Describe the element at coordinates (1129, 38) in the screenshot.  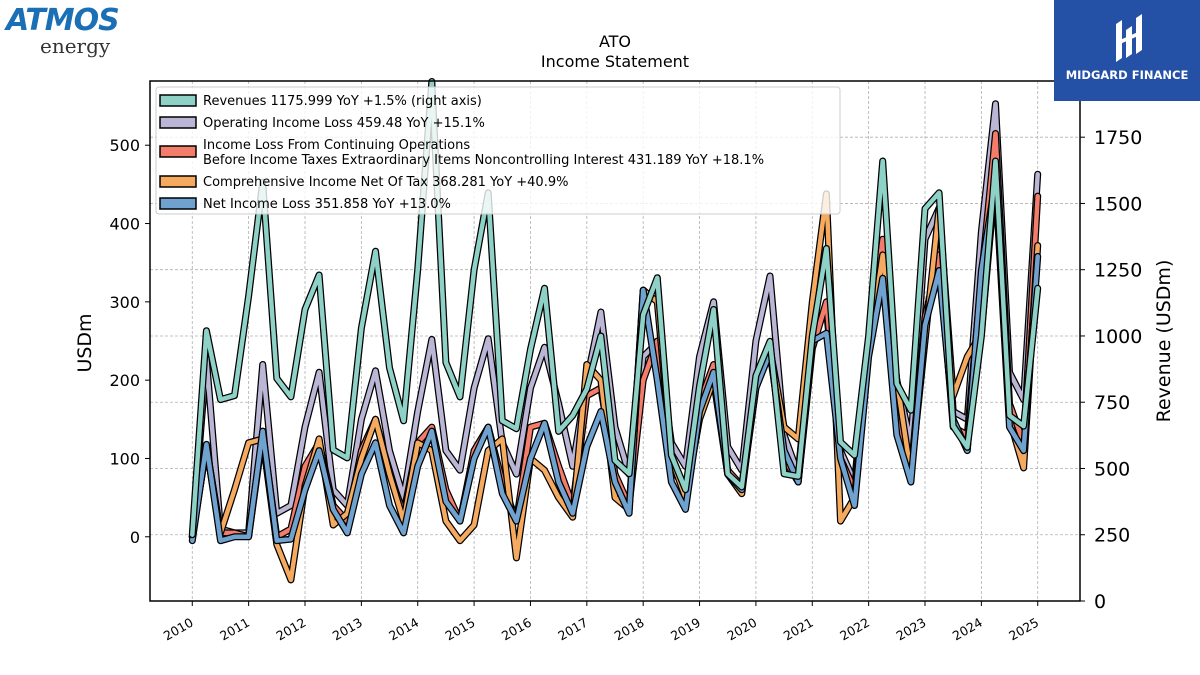
I see `midgard-mark-icon` at that location.